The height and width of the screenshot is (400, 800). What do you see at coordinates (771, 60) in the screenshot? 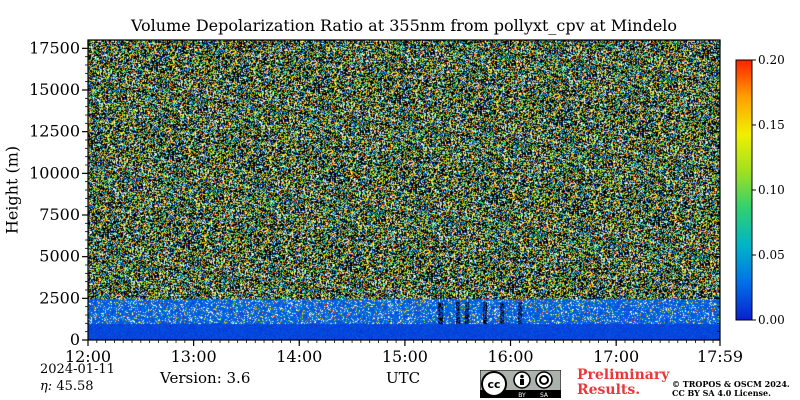
I see `colorbar-tick-label: 0.20` at bounding box center [771, 60].